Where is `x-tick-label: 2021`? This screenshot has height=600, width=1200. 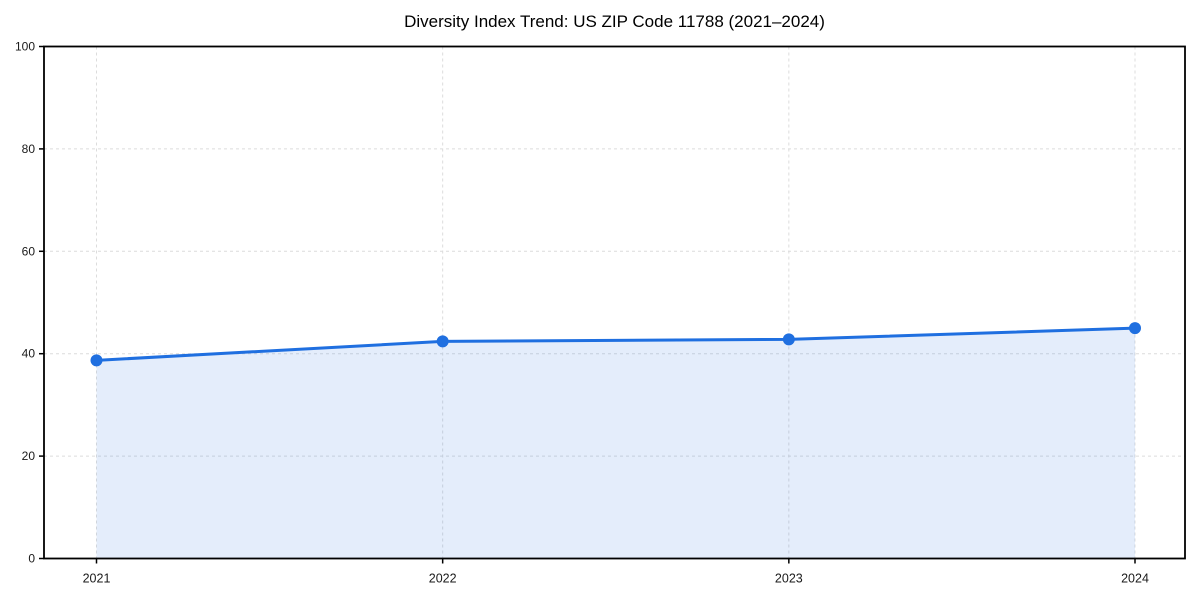
x-tick-label: 2021 is located at coordinates (97, 579).